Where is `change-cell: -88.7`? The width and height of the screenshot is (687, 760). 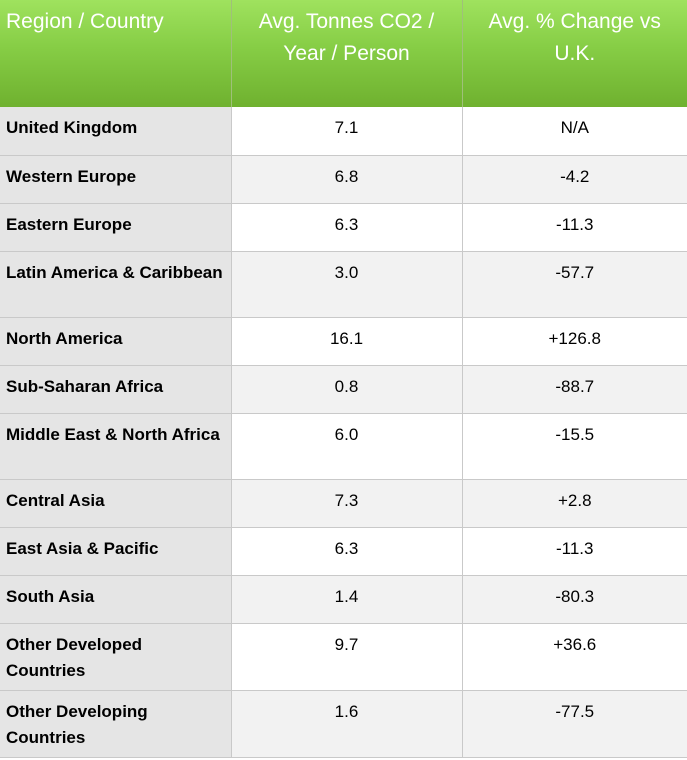
change-cell: -88.7 is located at coordinates (574, 389).